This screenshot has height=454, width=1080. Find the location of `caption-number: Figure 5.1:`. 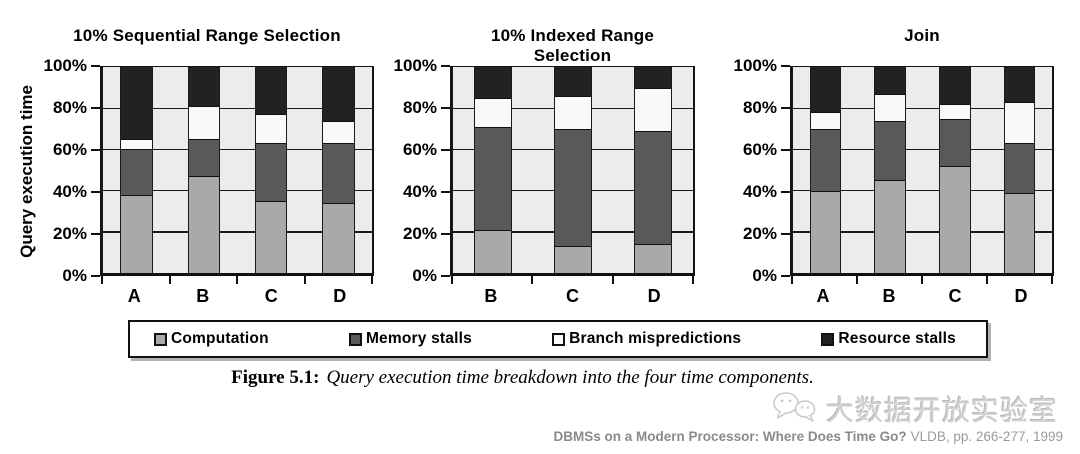

caption-number: Figure 5.1: is located at coordinates (275, 377).